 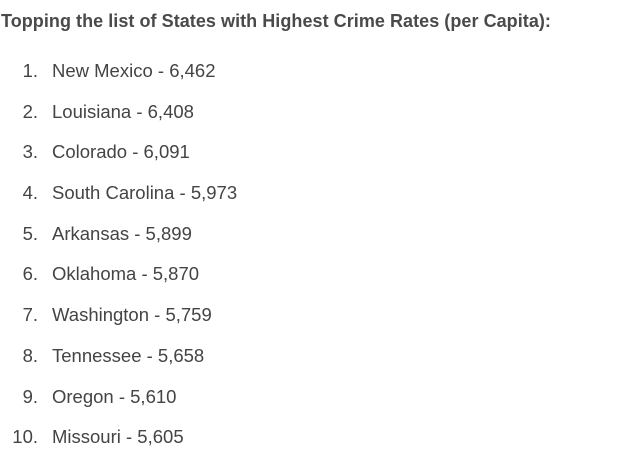 I want to click on list-item-number: 3., so click(x=30, y=152).